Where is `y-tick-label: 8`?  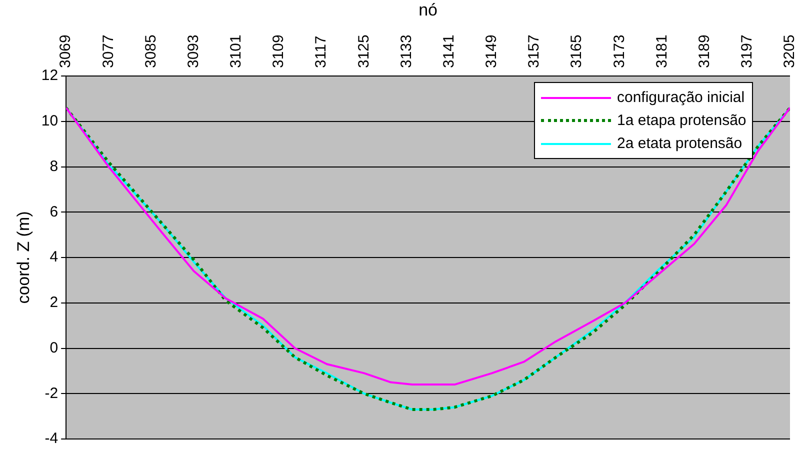 y-tick-label: 8 is located at coordinates (54, 166).